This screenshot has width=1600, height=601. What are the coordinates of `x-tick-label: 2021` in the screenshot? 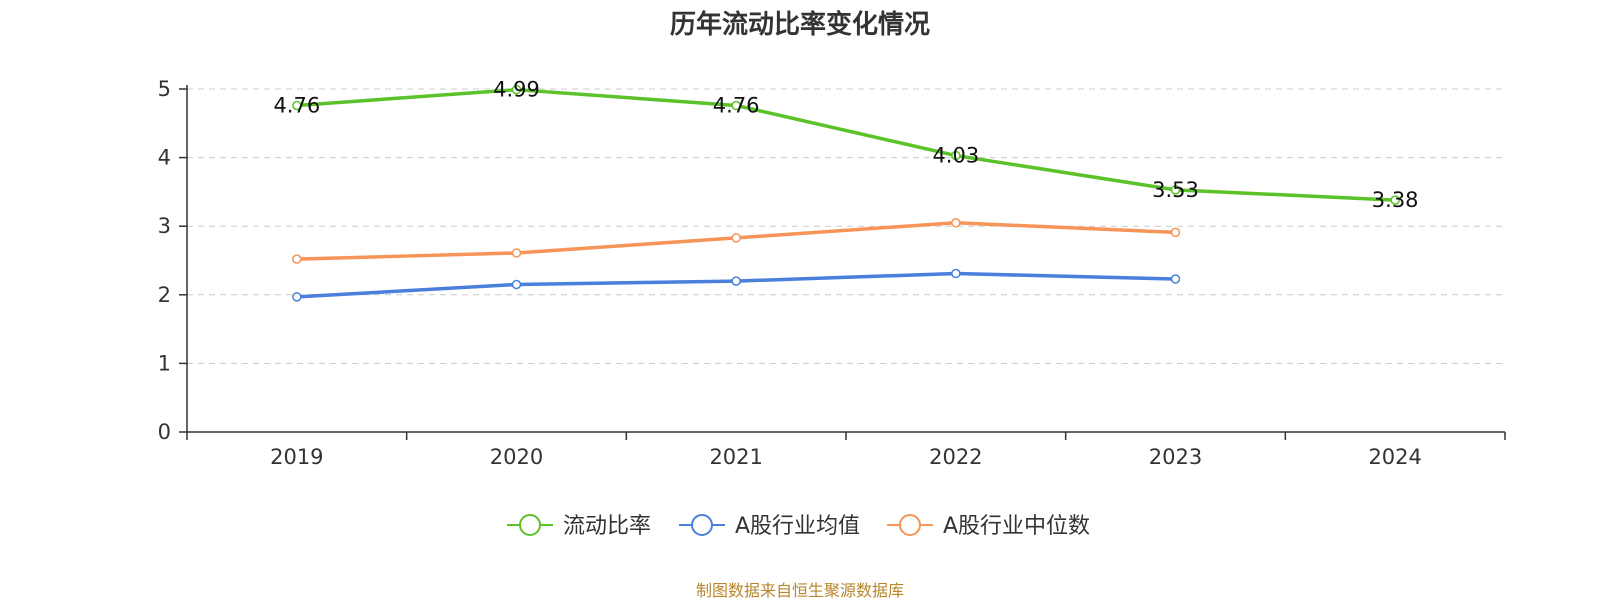 It's located at (735, 457).